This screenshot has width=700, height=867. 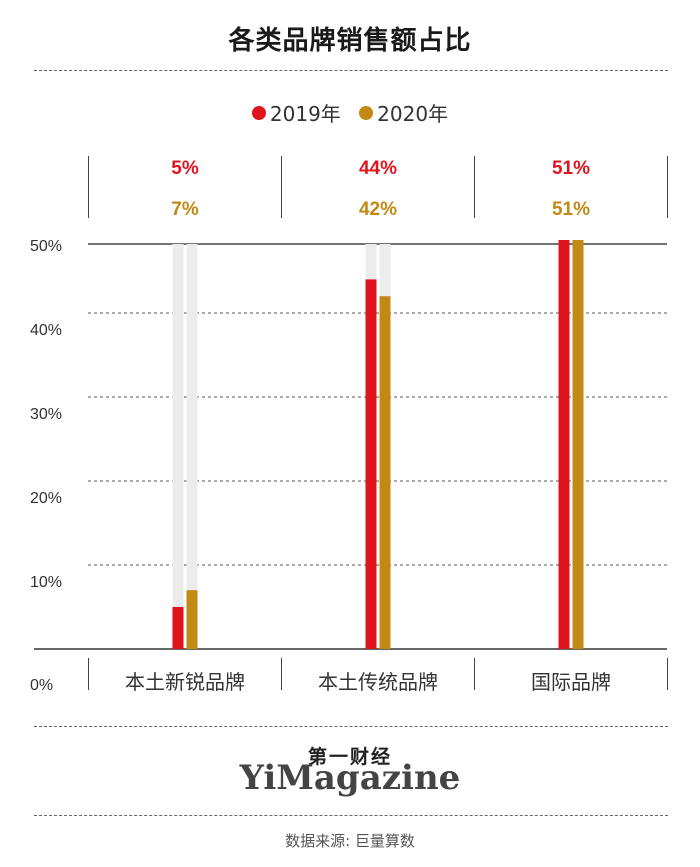 What do you see at coordinates (351, 70) in the screenshot?
I see `divider-top` at bounding box center [351, 70].